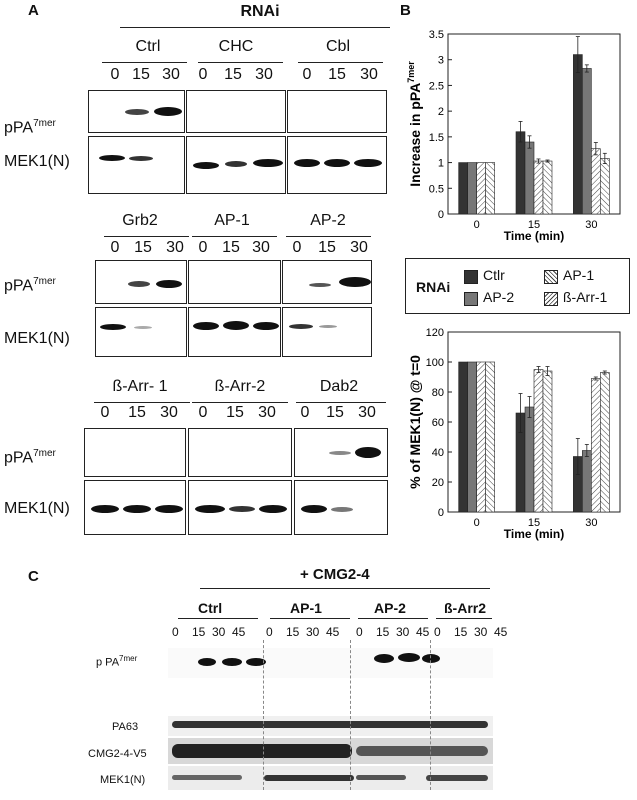 This screenshot has width=637, height=800. I want to click on blot-mek-chc, so click(236, 165).